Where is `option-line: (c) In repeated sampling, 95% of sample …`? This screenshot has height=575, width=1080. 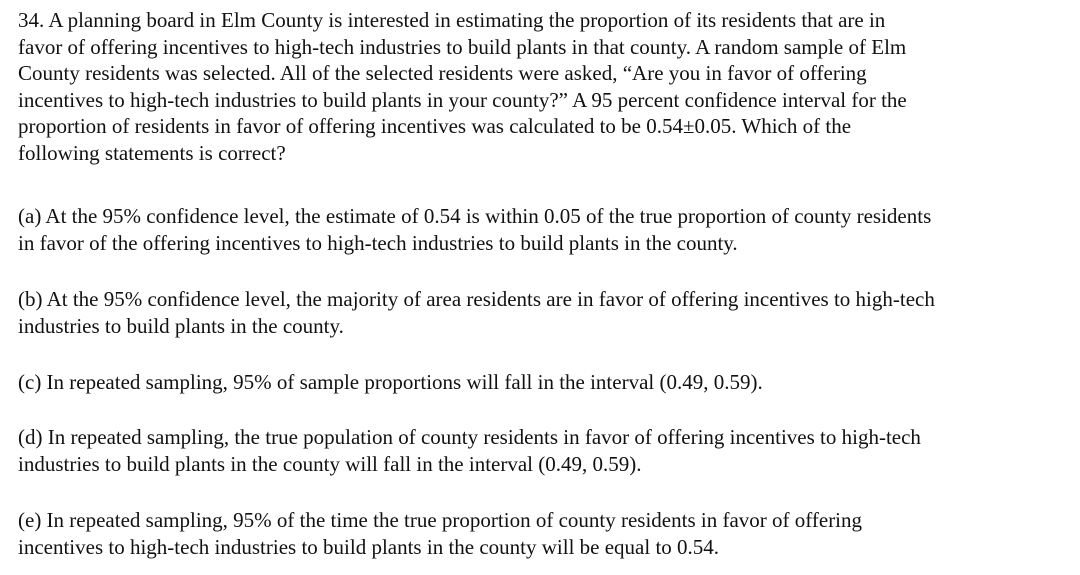
option-line: (c) In repeated sampling, 95% of sample … is located at coordinates (390, 382).